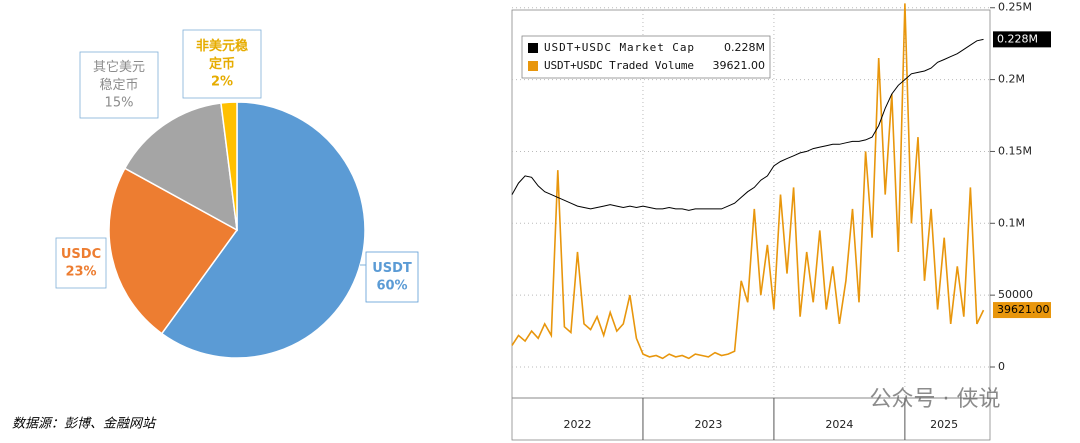 This screenshot has height=443, width=1080. Describe the element at coordinates (1015, 7) in the screenshot. I see `y-tick-label: 0.25M` at that location.